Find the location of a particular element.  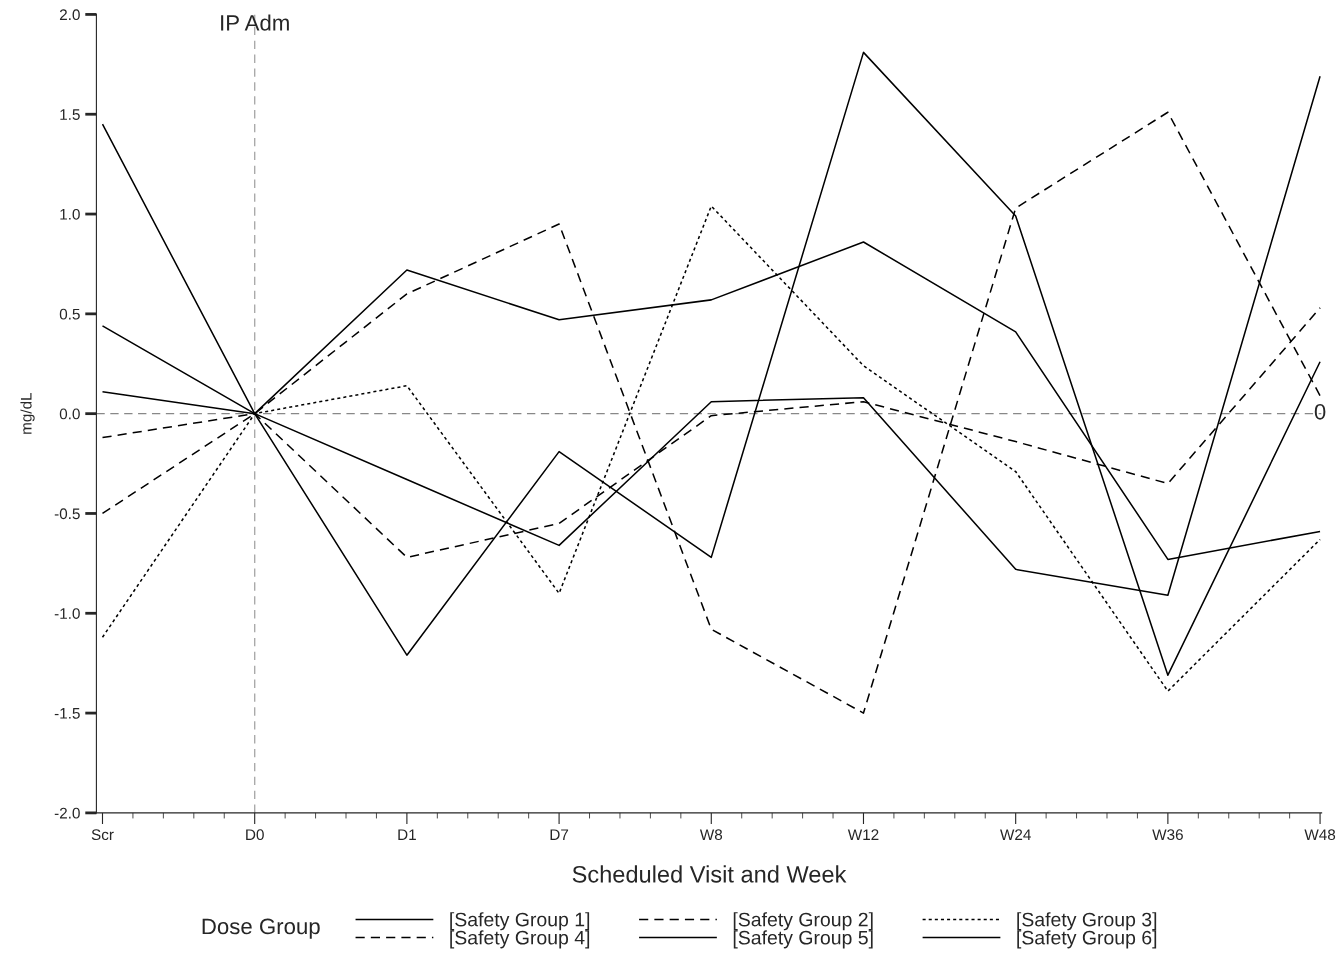

x-tick-label: D0 is located at coordinates (255, 835).